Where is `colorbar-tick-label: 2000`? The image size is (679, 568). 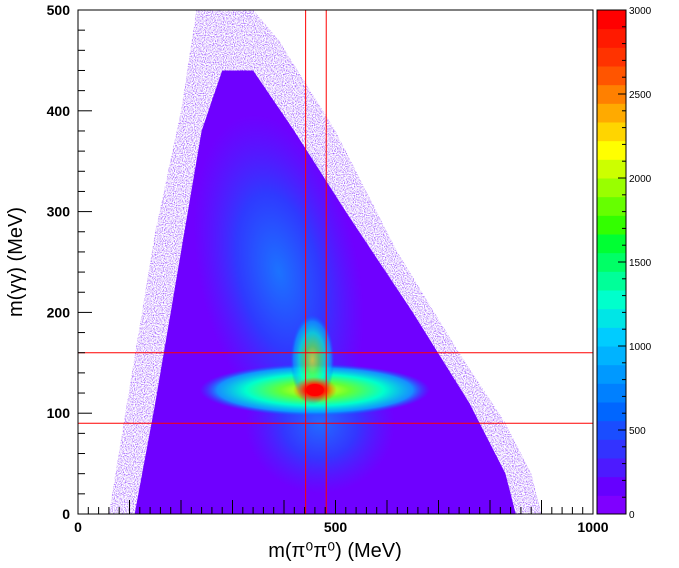 colorbar-tick-label: 2000 is located at coordinates (640, 179).